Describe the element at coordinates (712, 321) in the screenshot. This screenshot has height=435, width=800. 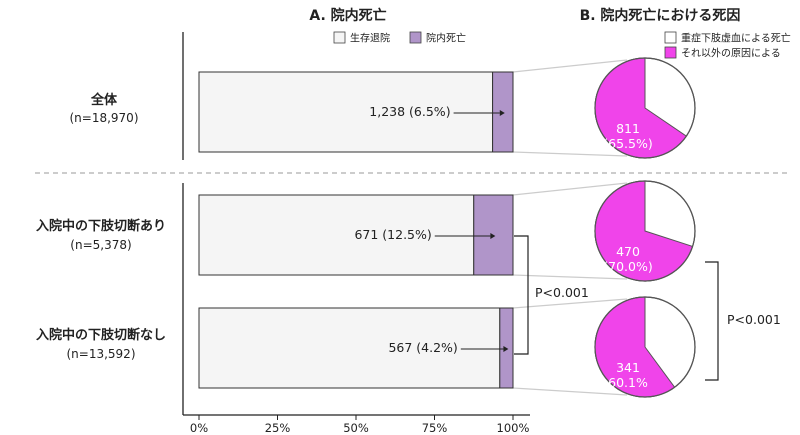
I see `pie-pvalue-bracket` at that location.